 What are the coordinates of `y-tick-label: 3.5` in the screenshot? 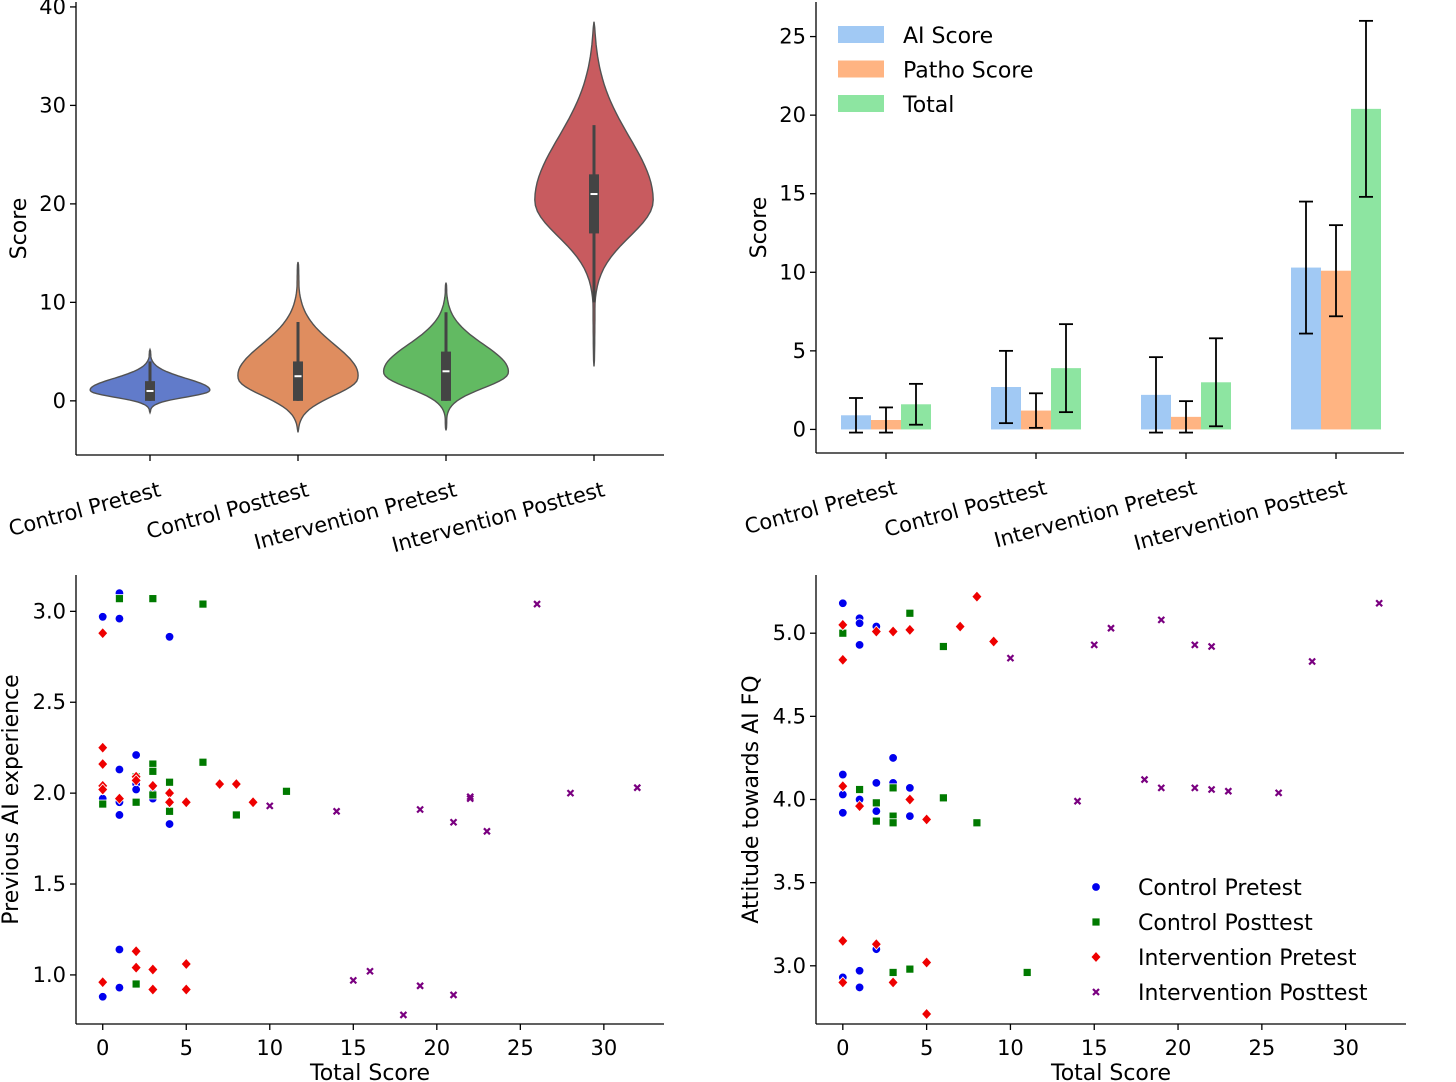 It's located at (789, 883).